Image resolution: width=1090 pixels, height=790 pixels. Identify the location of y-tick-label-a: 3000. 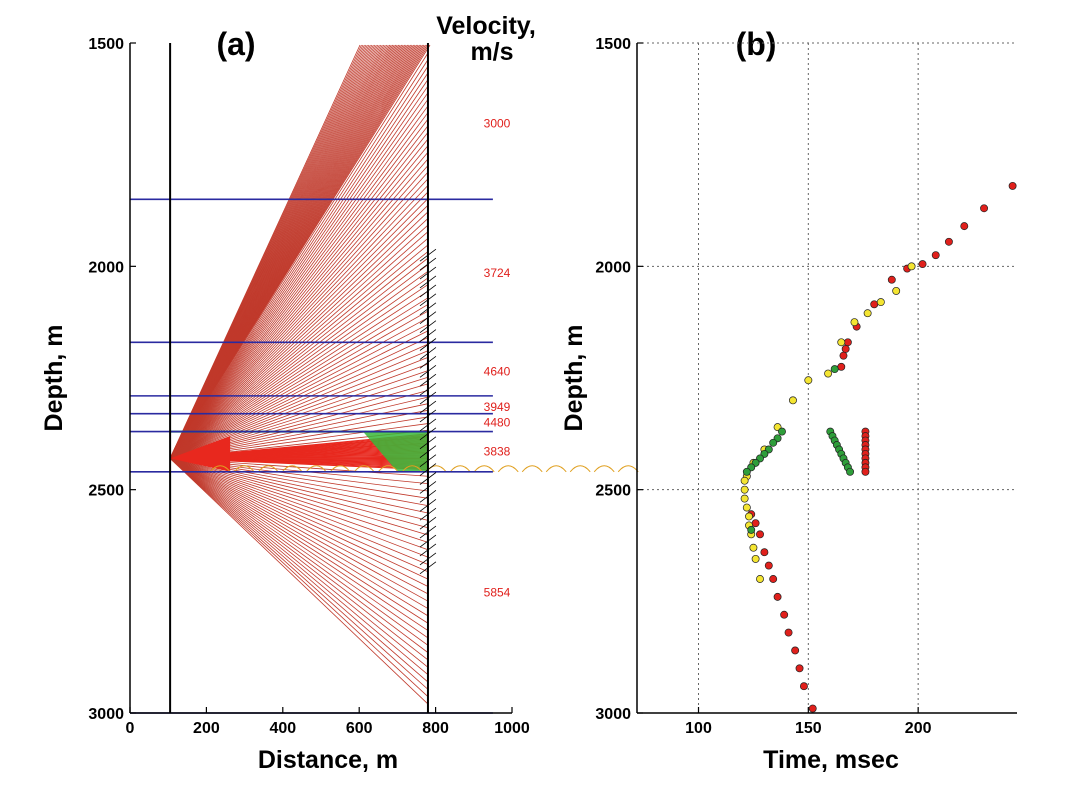
(106, 714).